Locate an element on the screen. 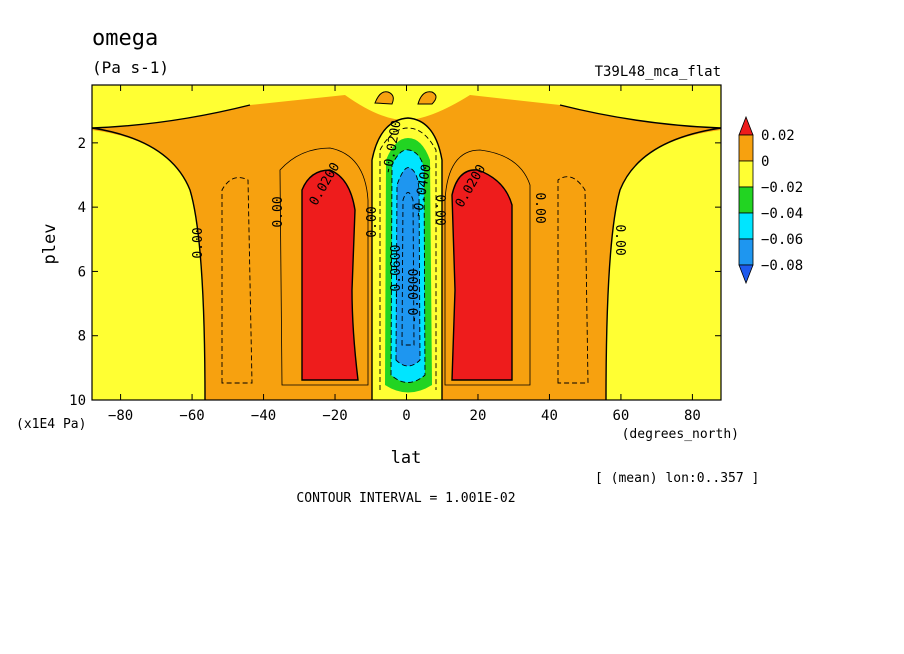 The image size is (904, 654). contour-interval: CONTOUR INTERVAL = 1.001E-02 is located at coordinates (405, 498).